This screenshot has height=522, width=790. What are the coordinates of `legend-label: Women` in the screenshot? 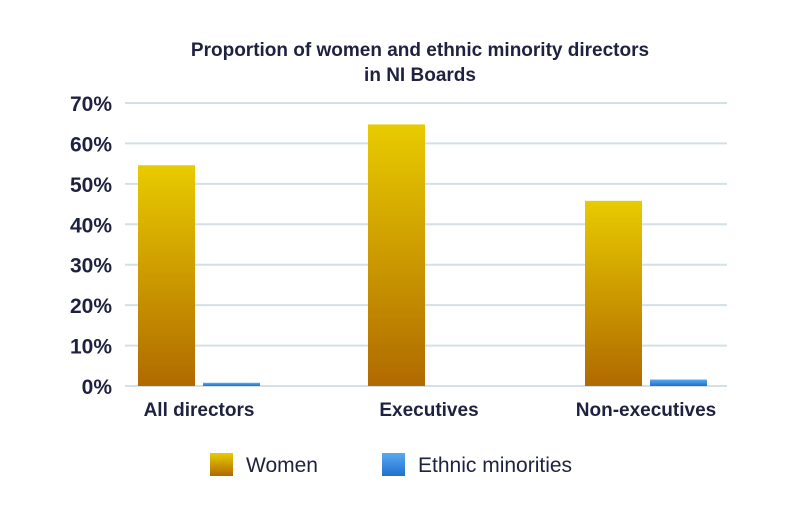 It's located at (282, 465).